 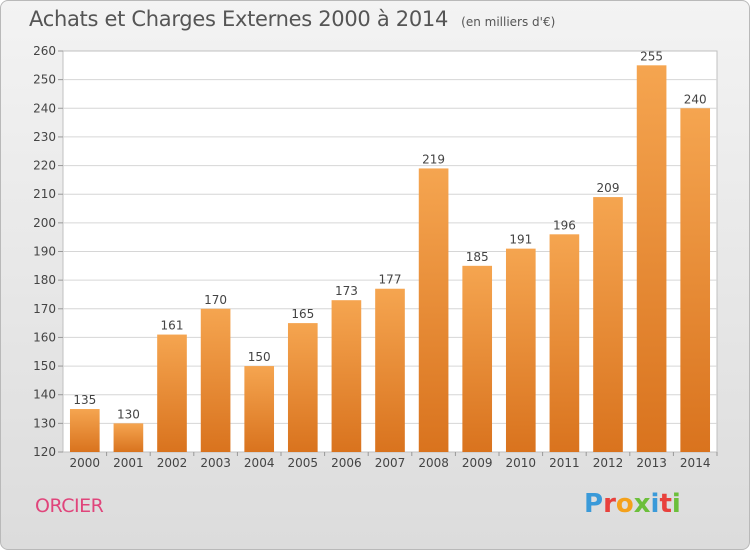 I want to click on y-tick-label: 220, so click(x=44, y=166).